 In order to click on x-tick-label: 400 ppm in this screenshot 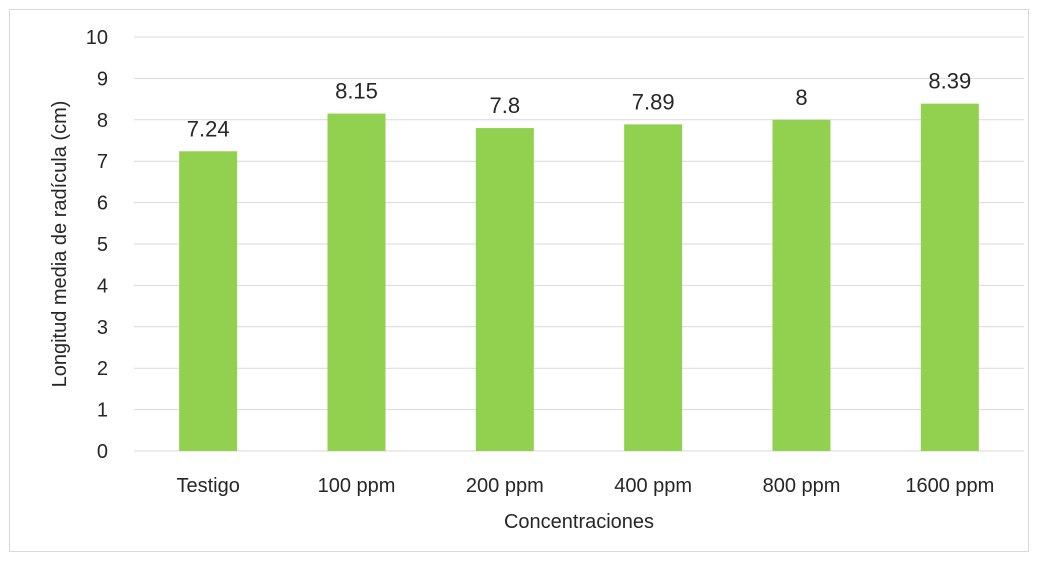, I will do `click(653, 486)`.